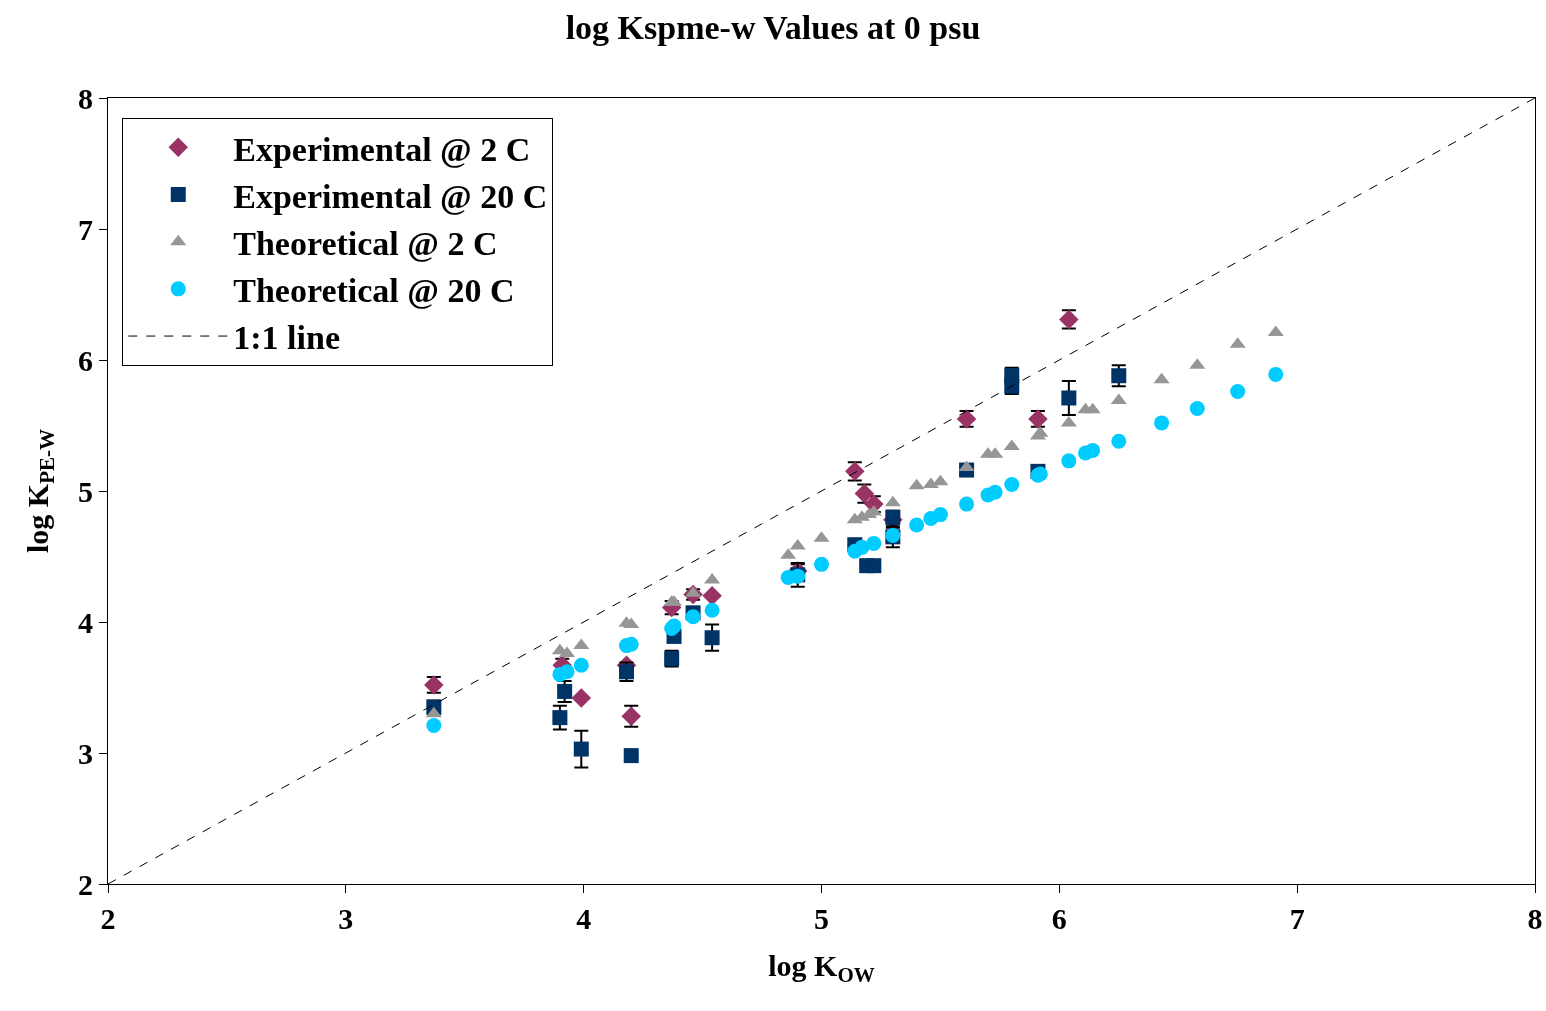 Image resolution: width=1546 pixels, height=1011 pixels. I want to click on y-tick-label: 6, so click(85, 360).